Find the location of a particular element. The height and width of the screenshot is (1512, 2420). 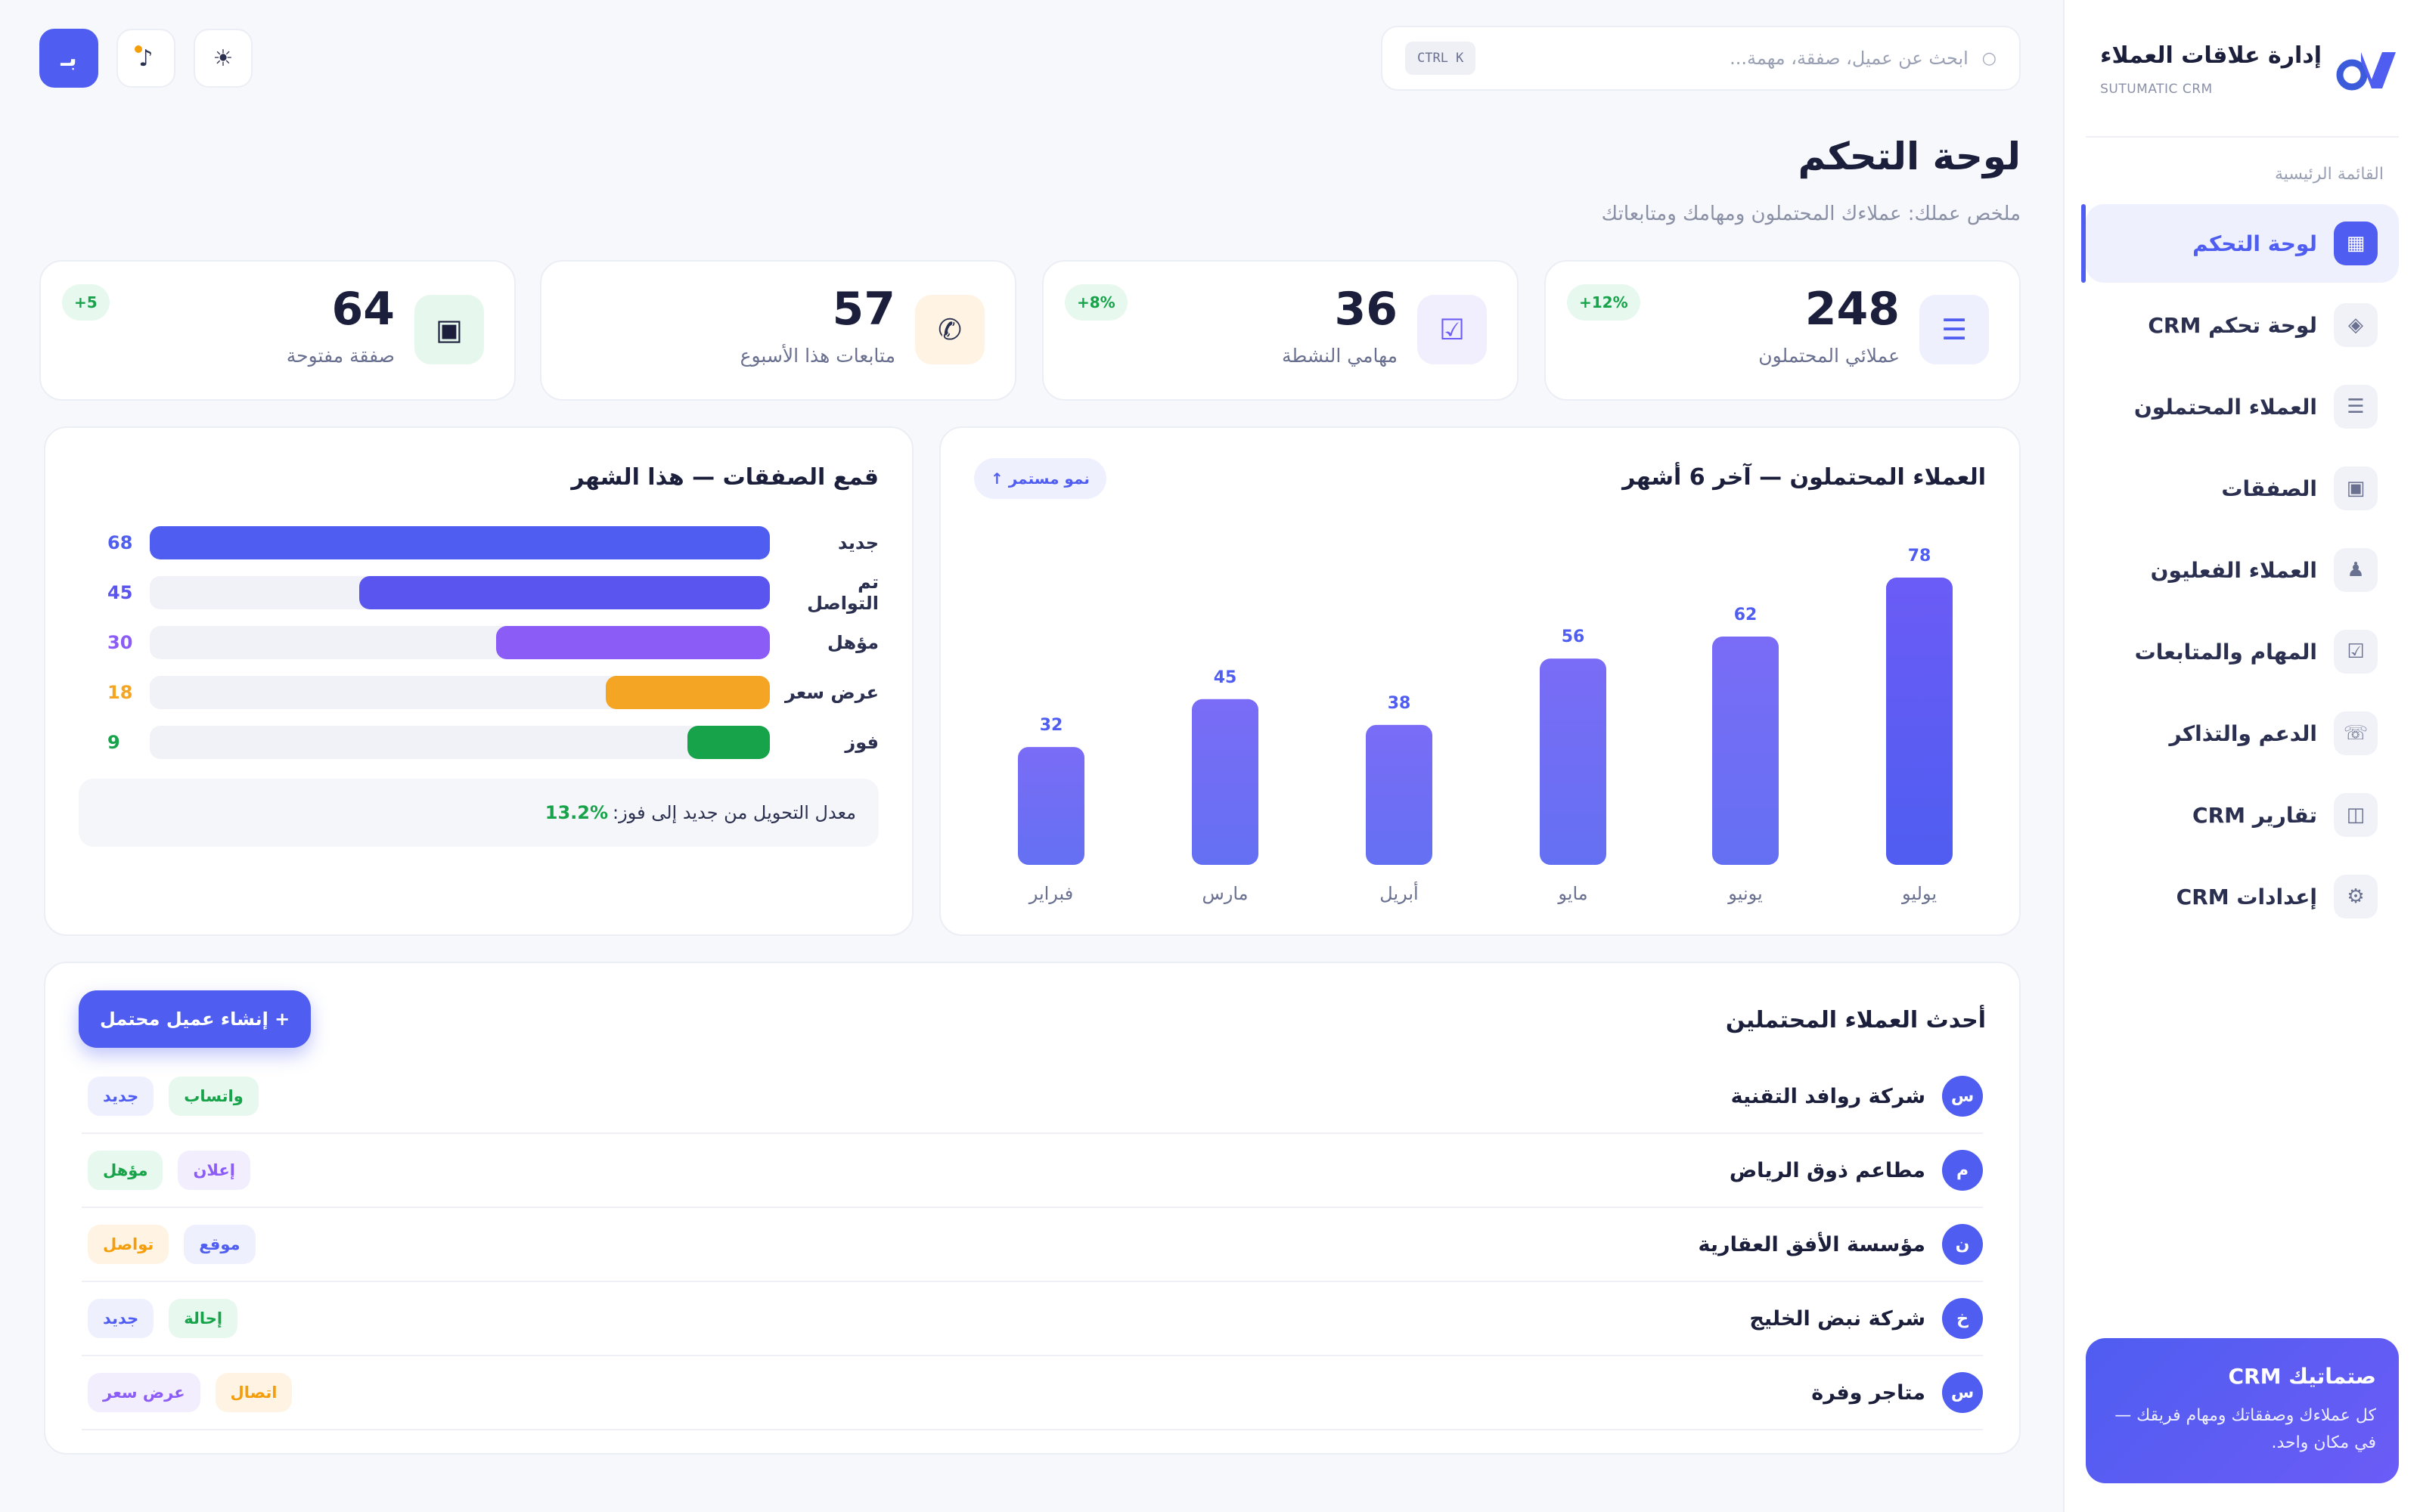

funnel-count: 9 is located at coordinates (114, 743).